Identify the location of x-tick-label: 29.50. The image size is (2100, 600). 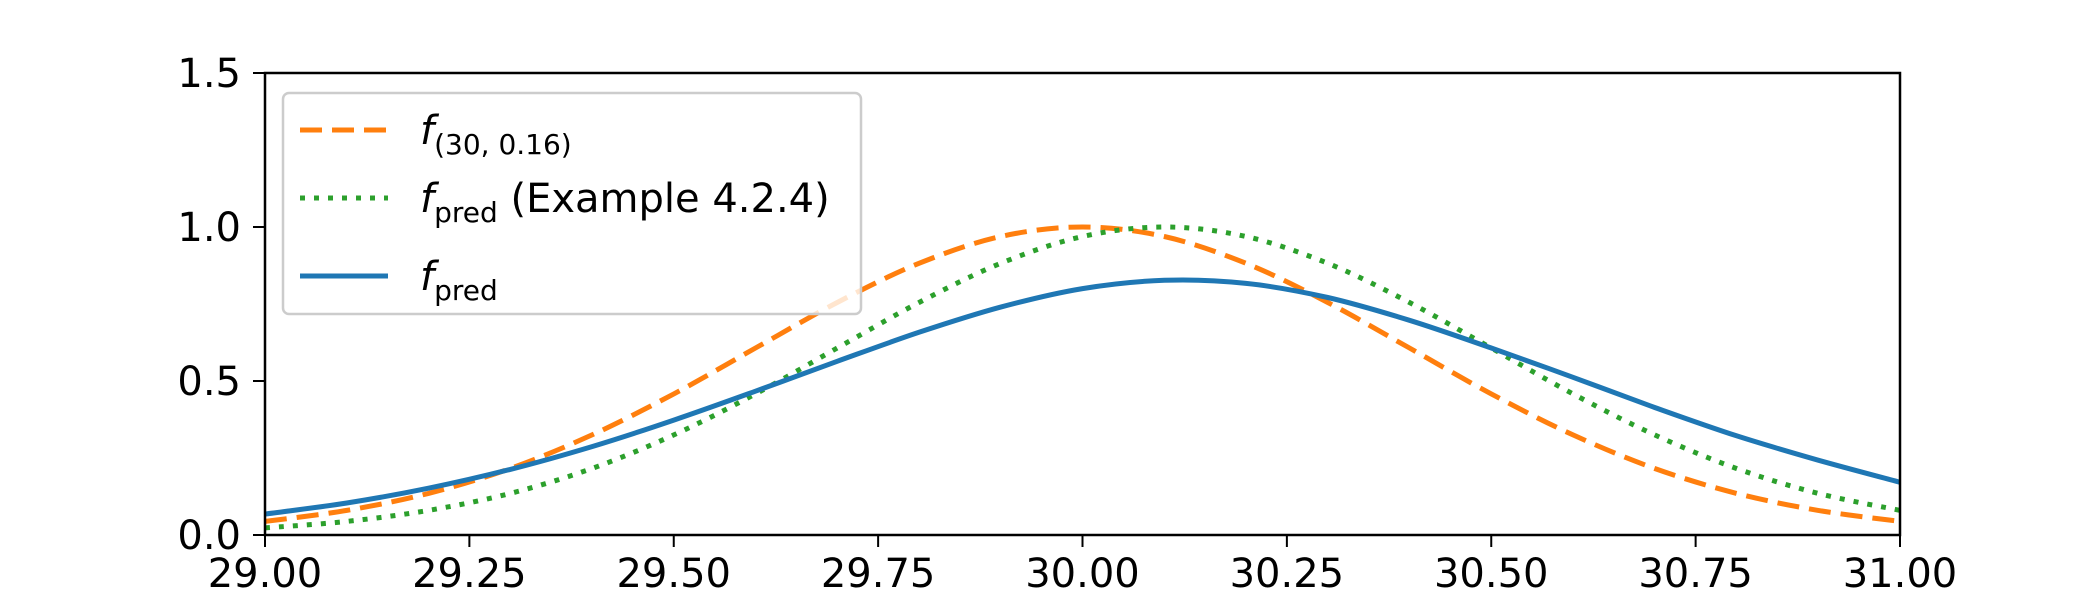
(673, 574).